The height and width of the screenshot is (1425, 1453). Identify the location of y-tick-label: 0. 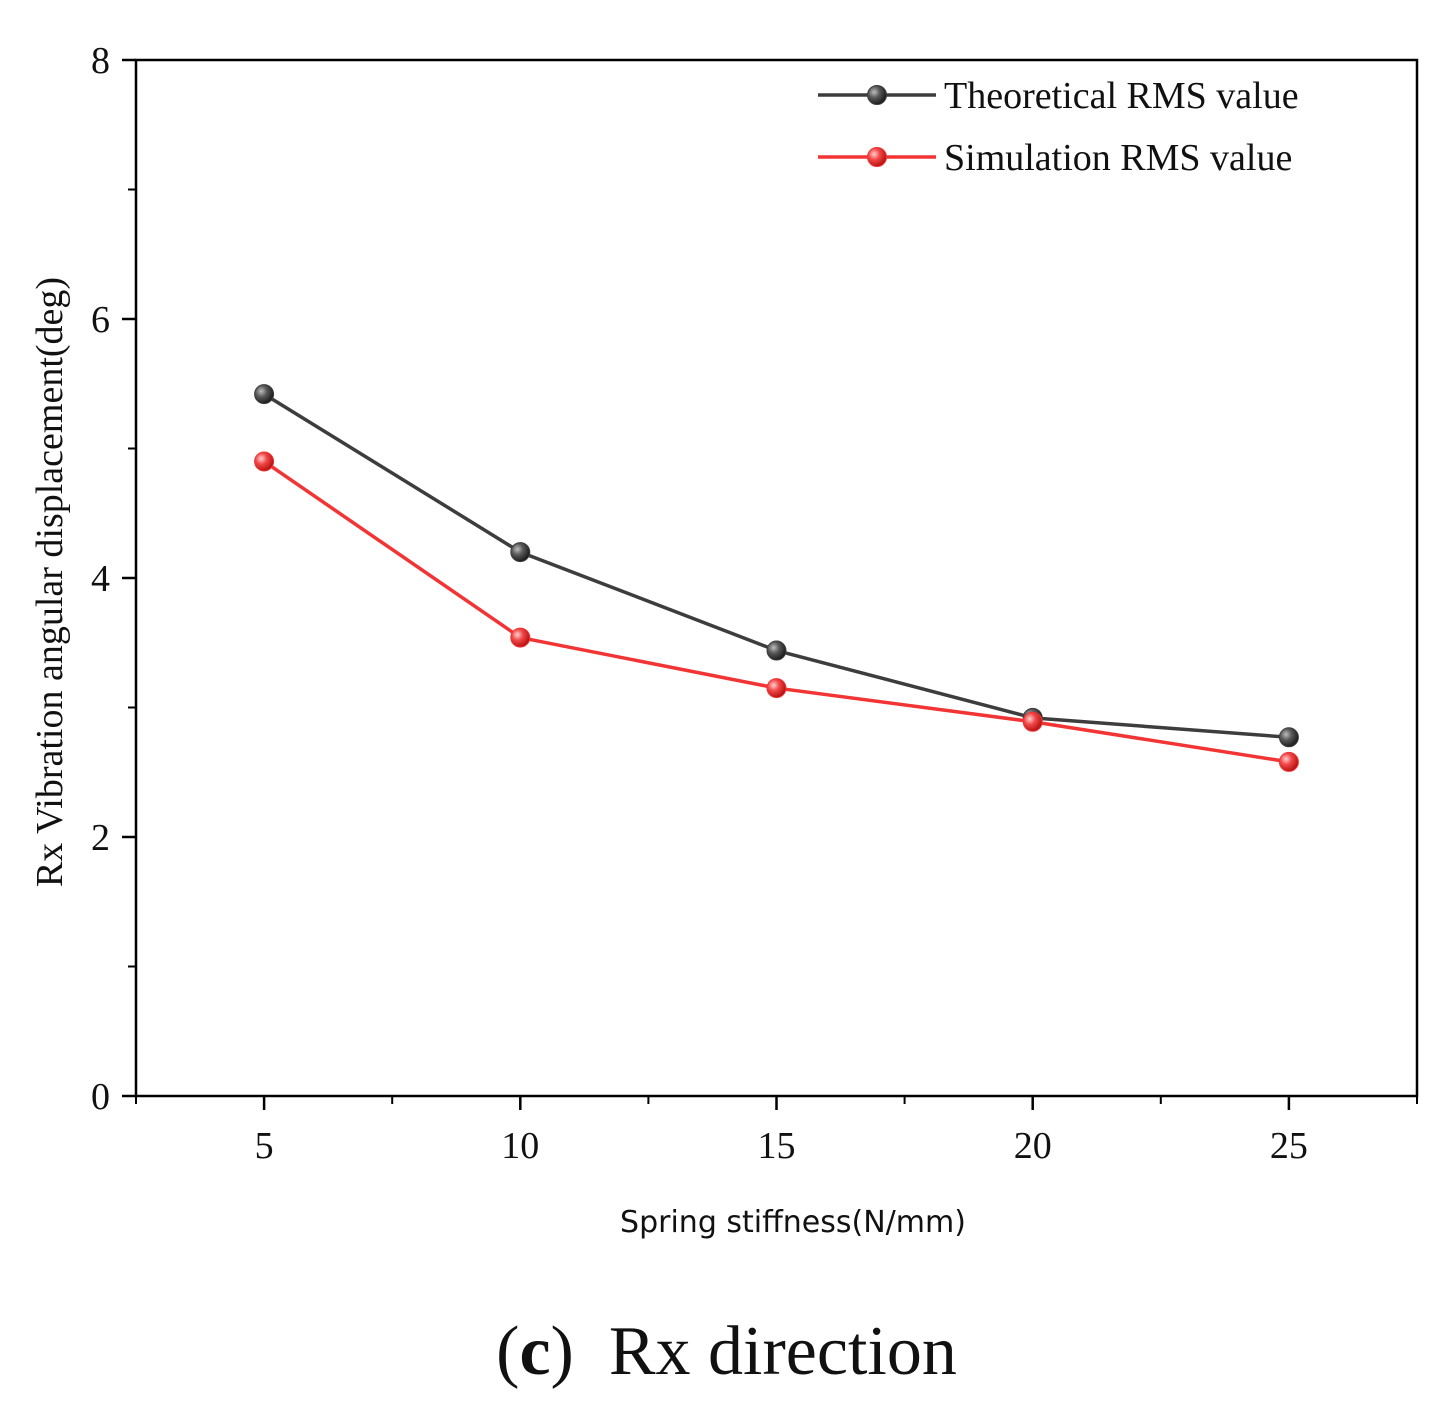
(100, 1097).